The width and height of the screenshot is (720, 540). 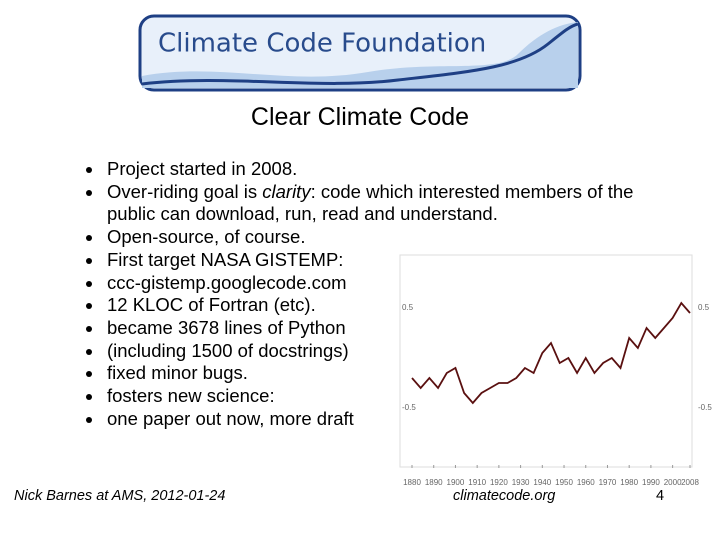 I want to click on x-tick-label: 1970, so click(x=608, y=482).